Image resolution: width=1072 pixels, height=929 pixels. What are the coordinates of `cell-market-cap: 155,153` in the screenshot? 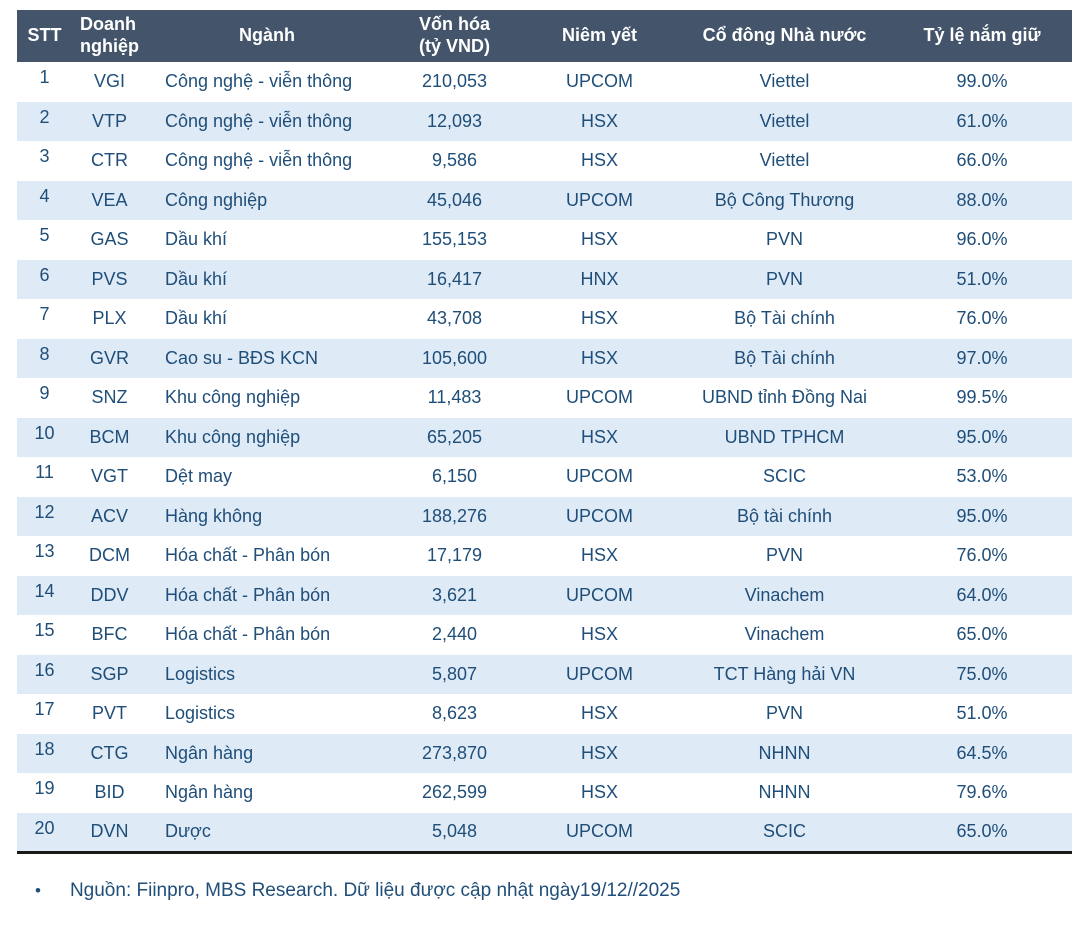 It's located at (454, 239).